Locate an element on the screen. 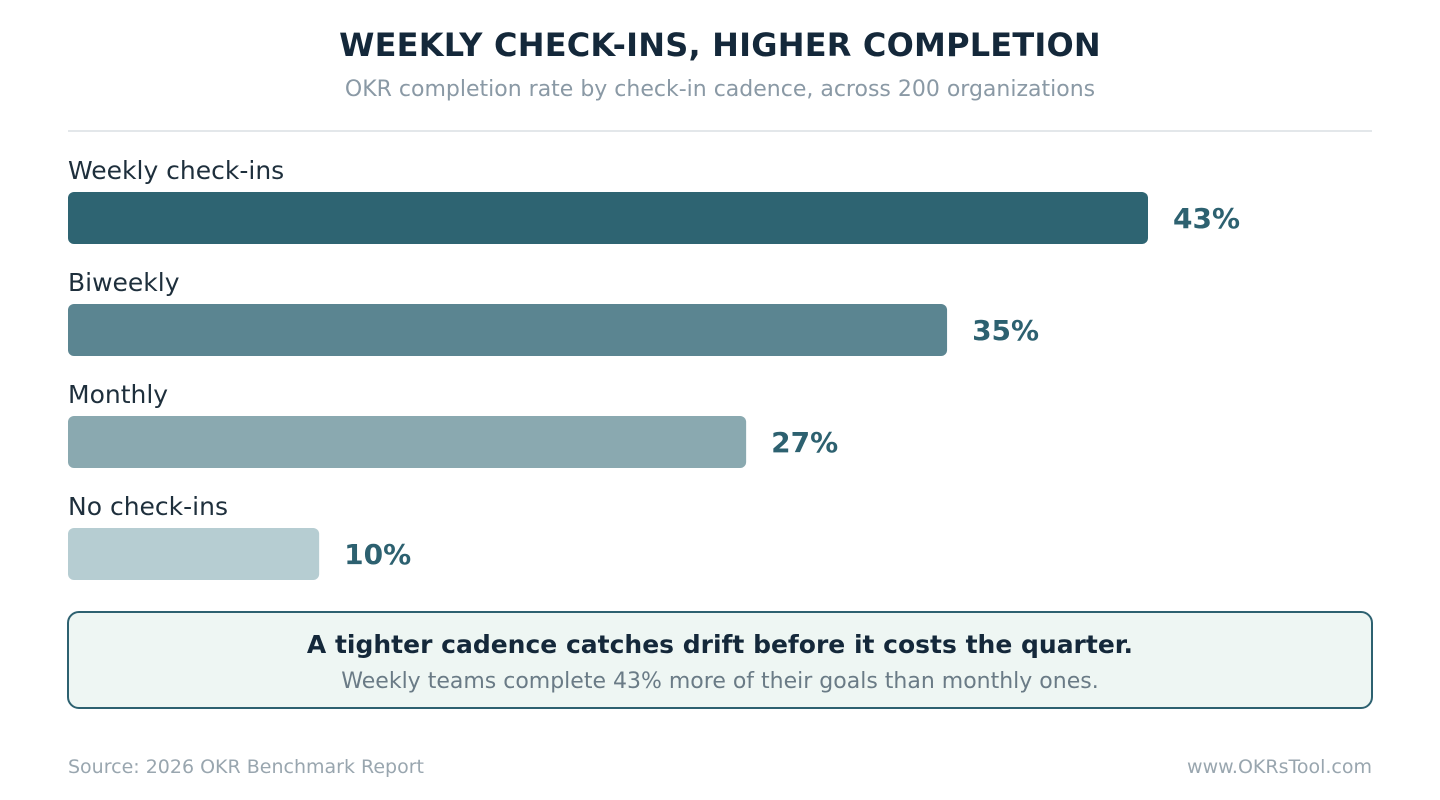 The height and width of the screenshot is (800, 1440). website-link: www.OKRsTool.com is located at coordinates (1279, 767).